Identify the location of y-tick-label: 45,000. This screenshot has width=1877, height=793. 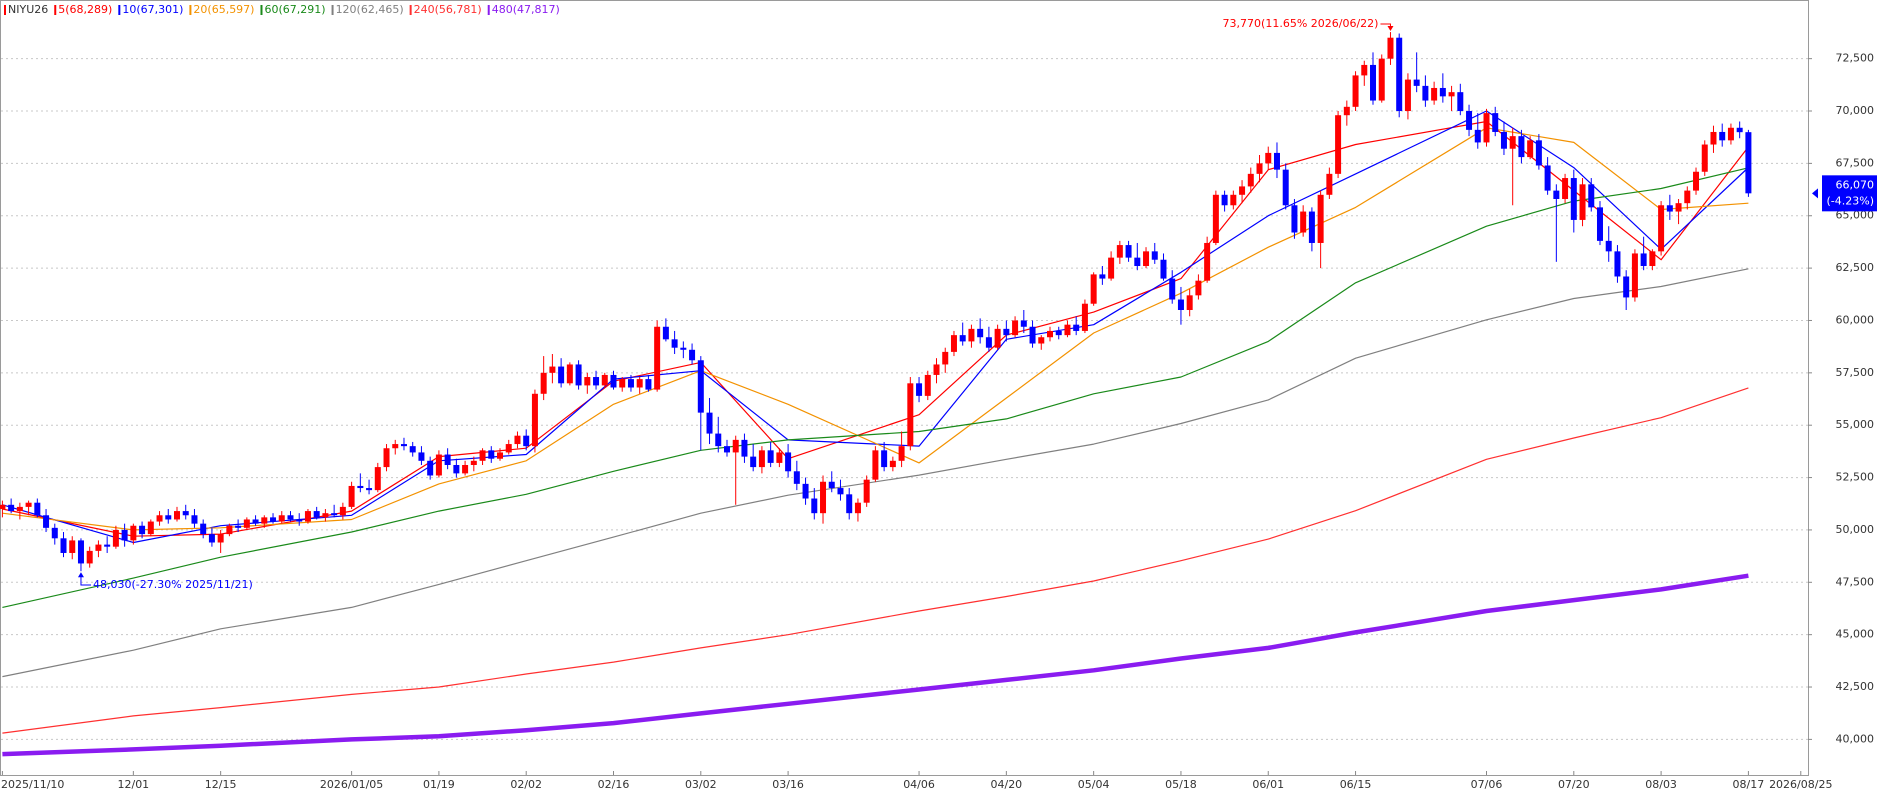
(1855, 634).